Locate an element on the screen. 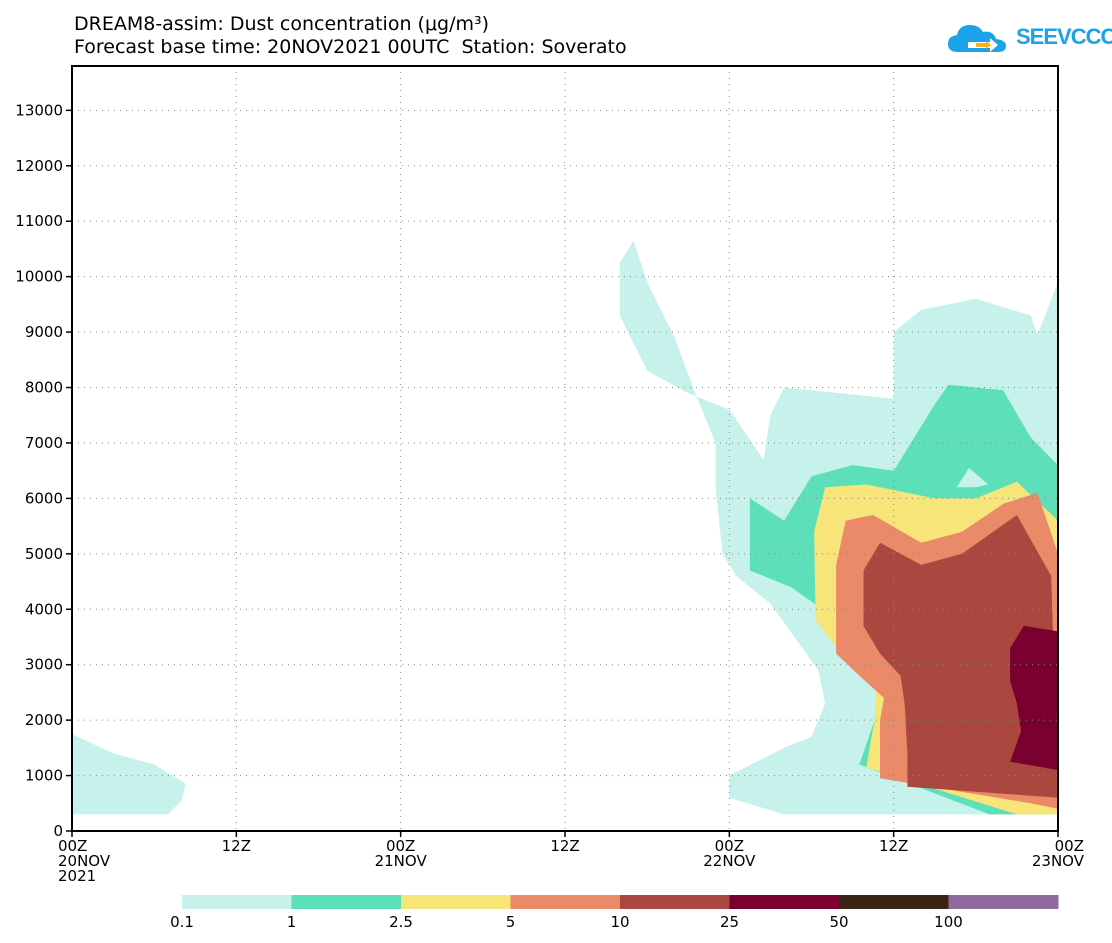  y-tick-label: 5000 is located at coordinates (44, 554).